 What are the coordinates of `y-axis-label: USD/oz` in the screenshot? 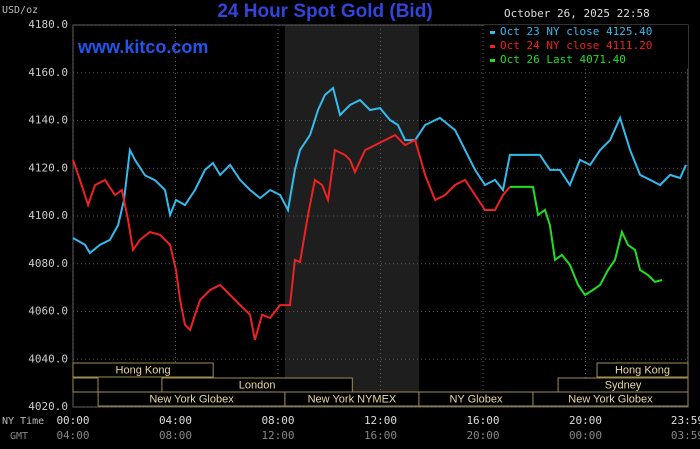 It's located at (20, 10).